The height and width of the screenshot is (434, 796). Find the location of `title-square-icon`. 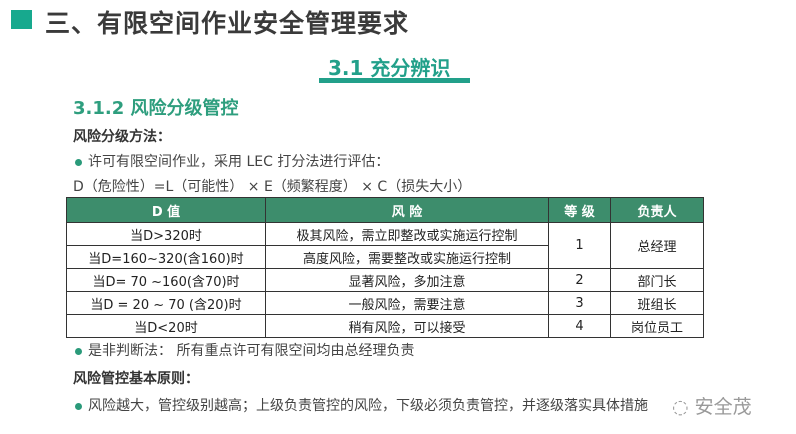

title-square-icon is located at coordinates (21, 19).